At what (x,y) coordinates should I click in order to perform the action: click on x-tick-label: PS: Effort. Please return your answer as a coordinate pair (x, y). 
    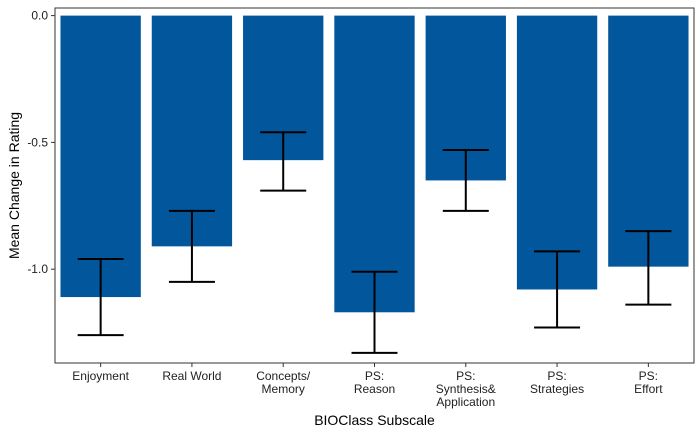
    Looking at the image, I should click on (648, 382).